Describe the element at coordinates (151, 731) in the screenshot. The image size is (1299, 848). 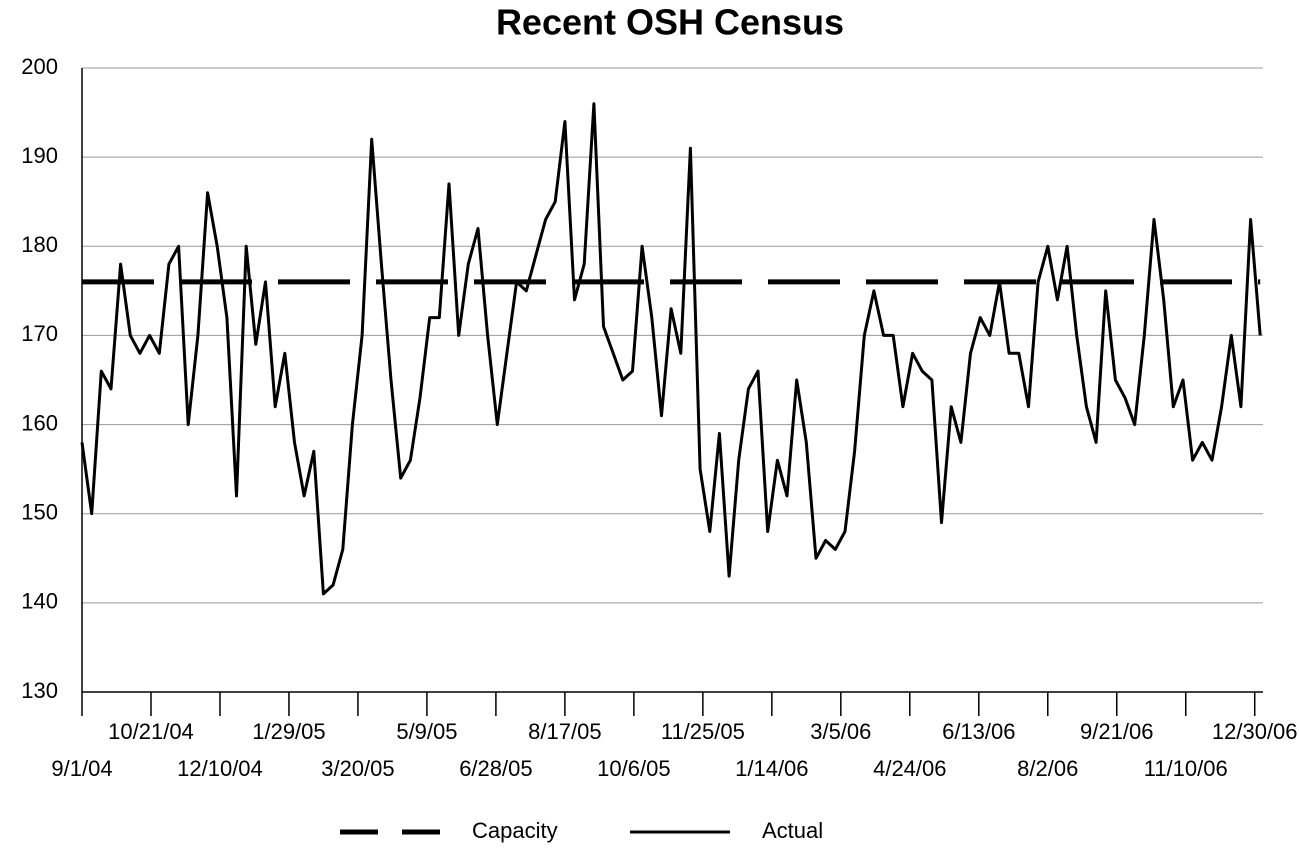
I see `x-tick-label: 10/21/04` at that location.